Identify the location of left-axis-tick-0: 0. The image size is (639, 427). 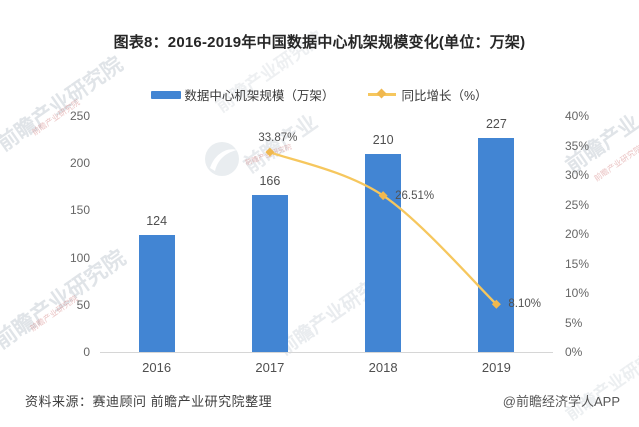
(86, 352).